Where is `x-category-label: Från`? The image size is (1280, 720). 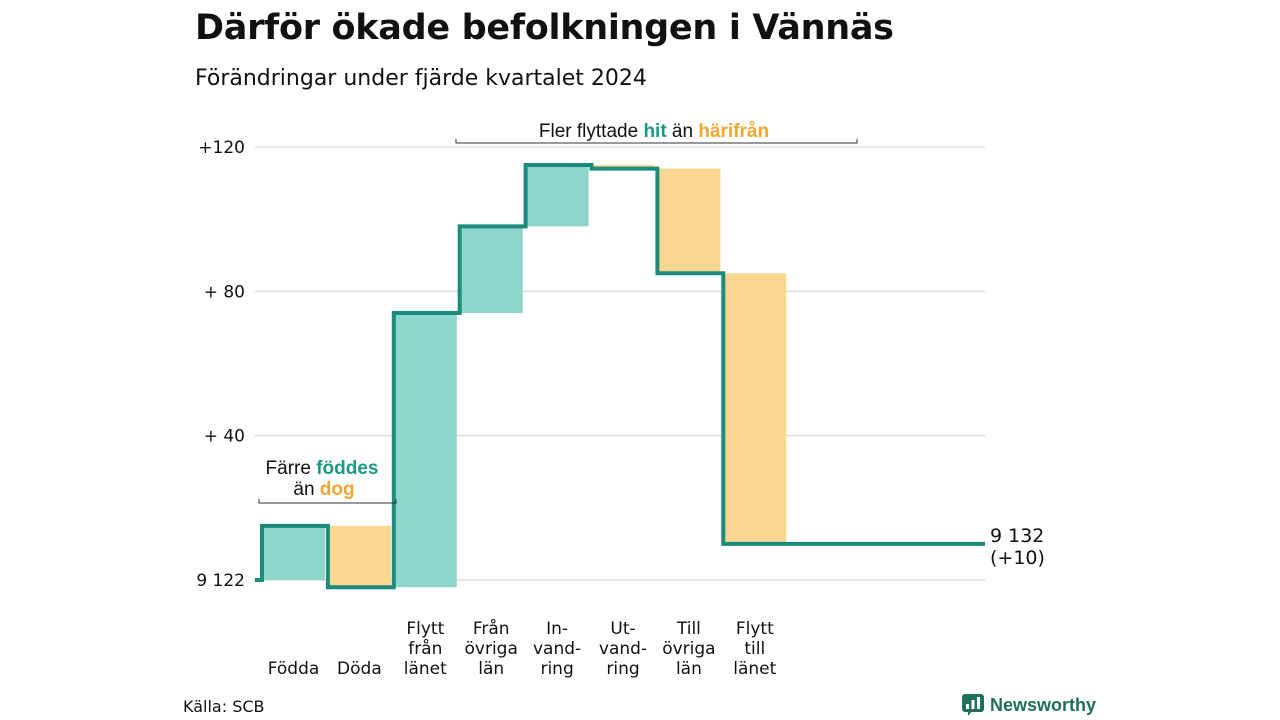
x-category-label: Från is located at coordinates (491, 628).